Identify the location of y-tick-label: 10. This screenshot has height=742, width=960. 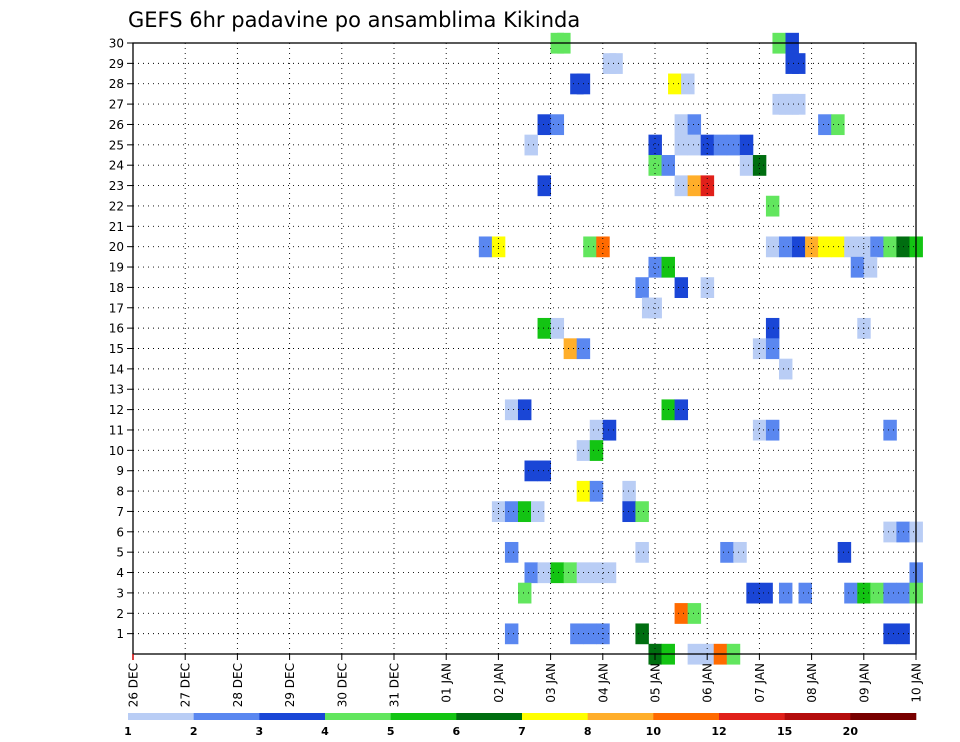
(116, 451).